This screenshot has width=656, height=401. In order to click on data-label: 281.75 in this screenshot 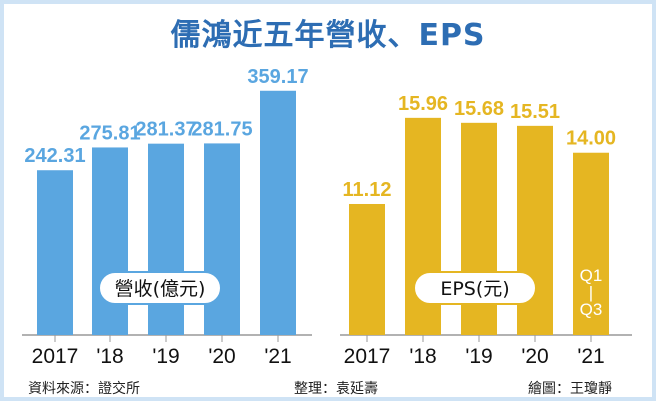, I will do `click(221, 129)`.